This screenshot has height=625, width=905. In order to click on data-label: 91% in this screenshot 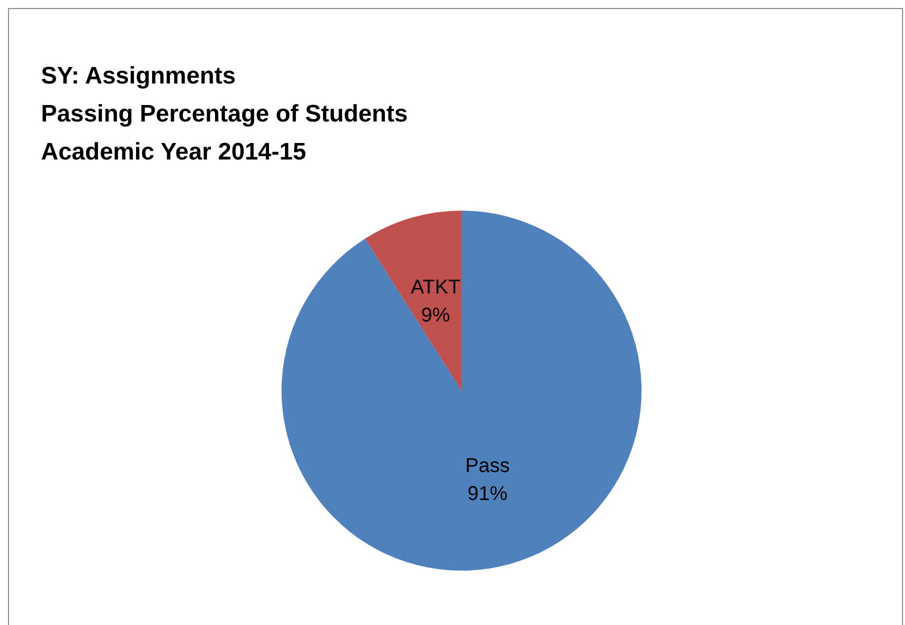, I will do `click(487, 493)`.